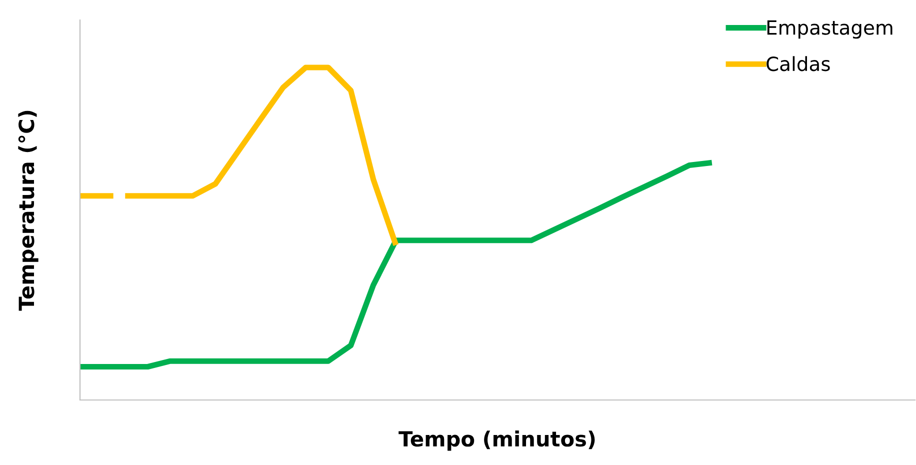  Describe the element at coordinates (829, 29) in the screenshot. I see `legend-label: Empastagem` at that location.